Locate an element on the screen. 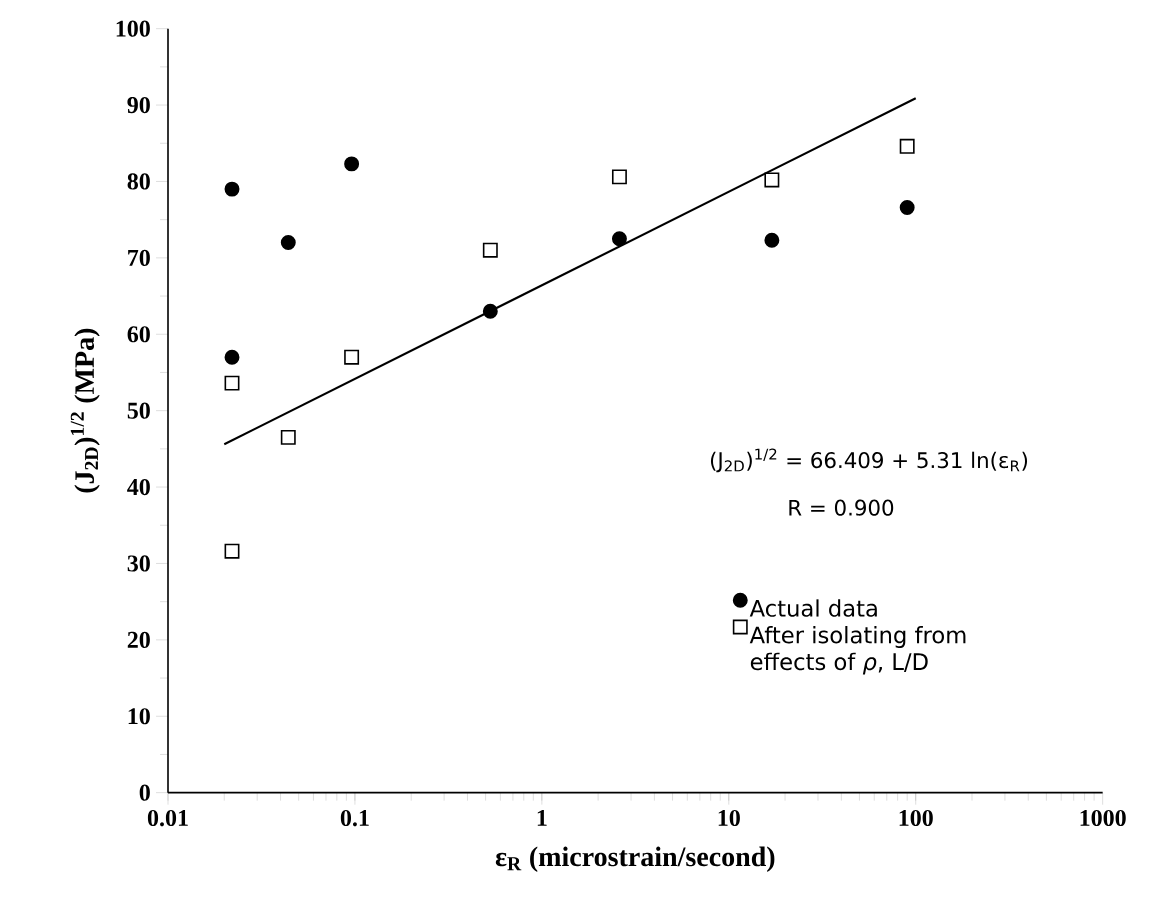 This screenshot has height=919, width=1168. y-tick-label: 20 is located at coordinates (138, 640).